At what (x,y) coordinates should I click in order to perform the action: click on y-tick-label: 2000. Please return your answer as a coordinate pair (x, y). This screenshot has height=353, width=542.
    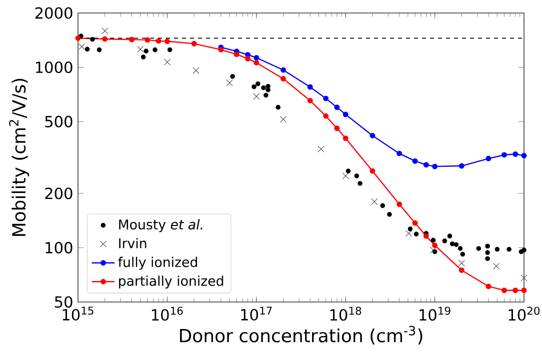
    Looking at the image, I should click on (53, 13).